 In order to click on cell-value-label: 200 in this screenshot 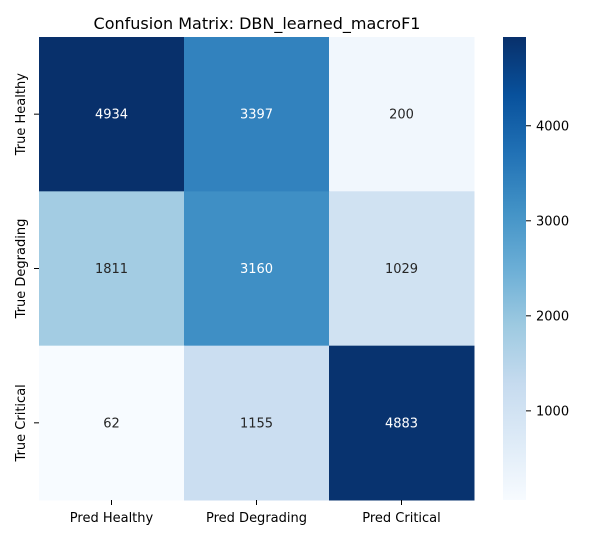, I will do `click(401, 115)`.